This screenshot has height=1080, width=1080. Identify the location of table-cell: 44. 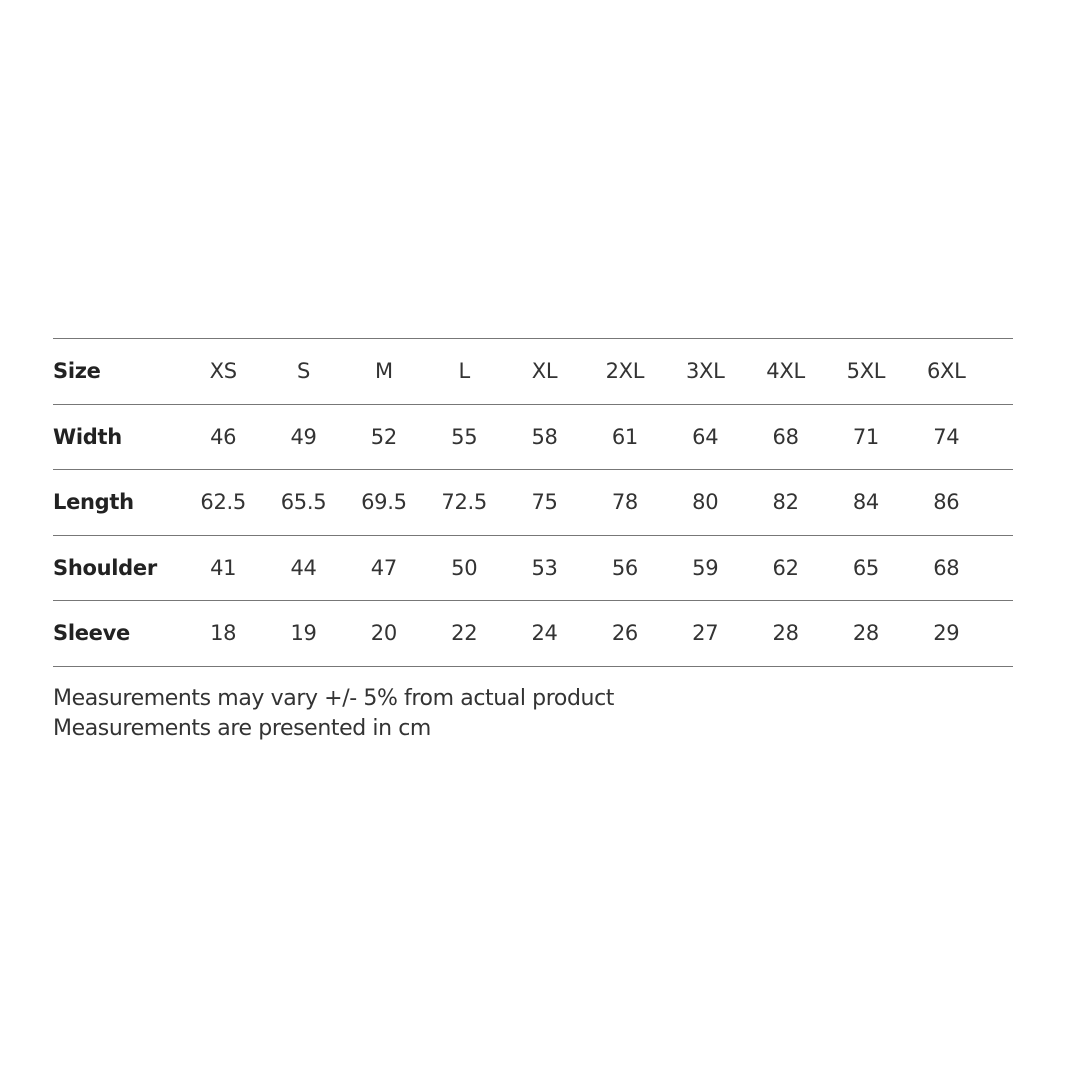
(303, 567).